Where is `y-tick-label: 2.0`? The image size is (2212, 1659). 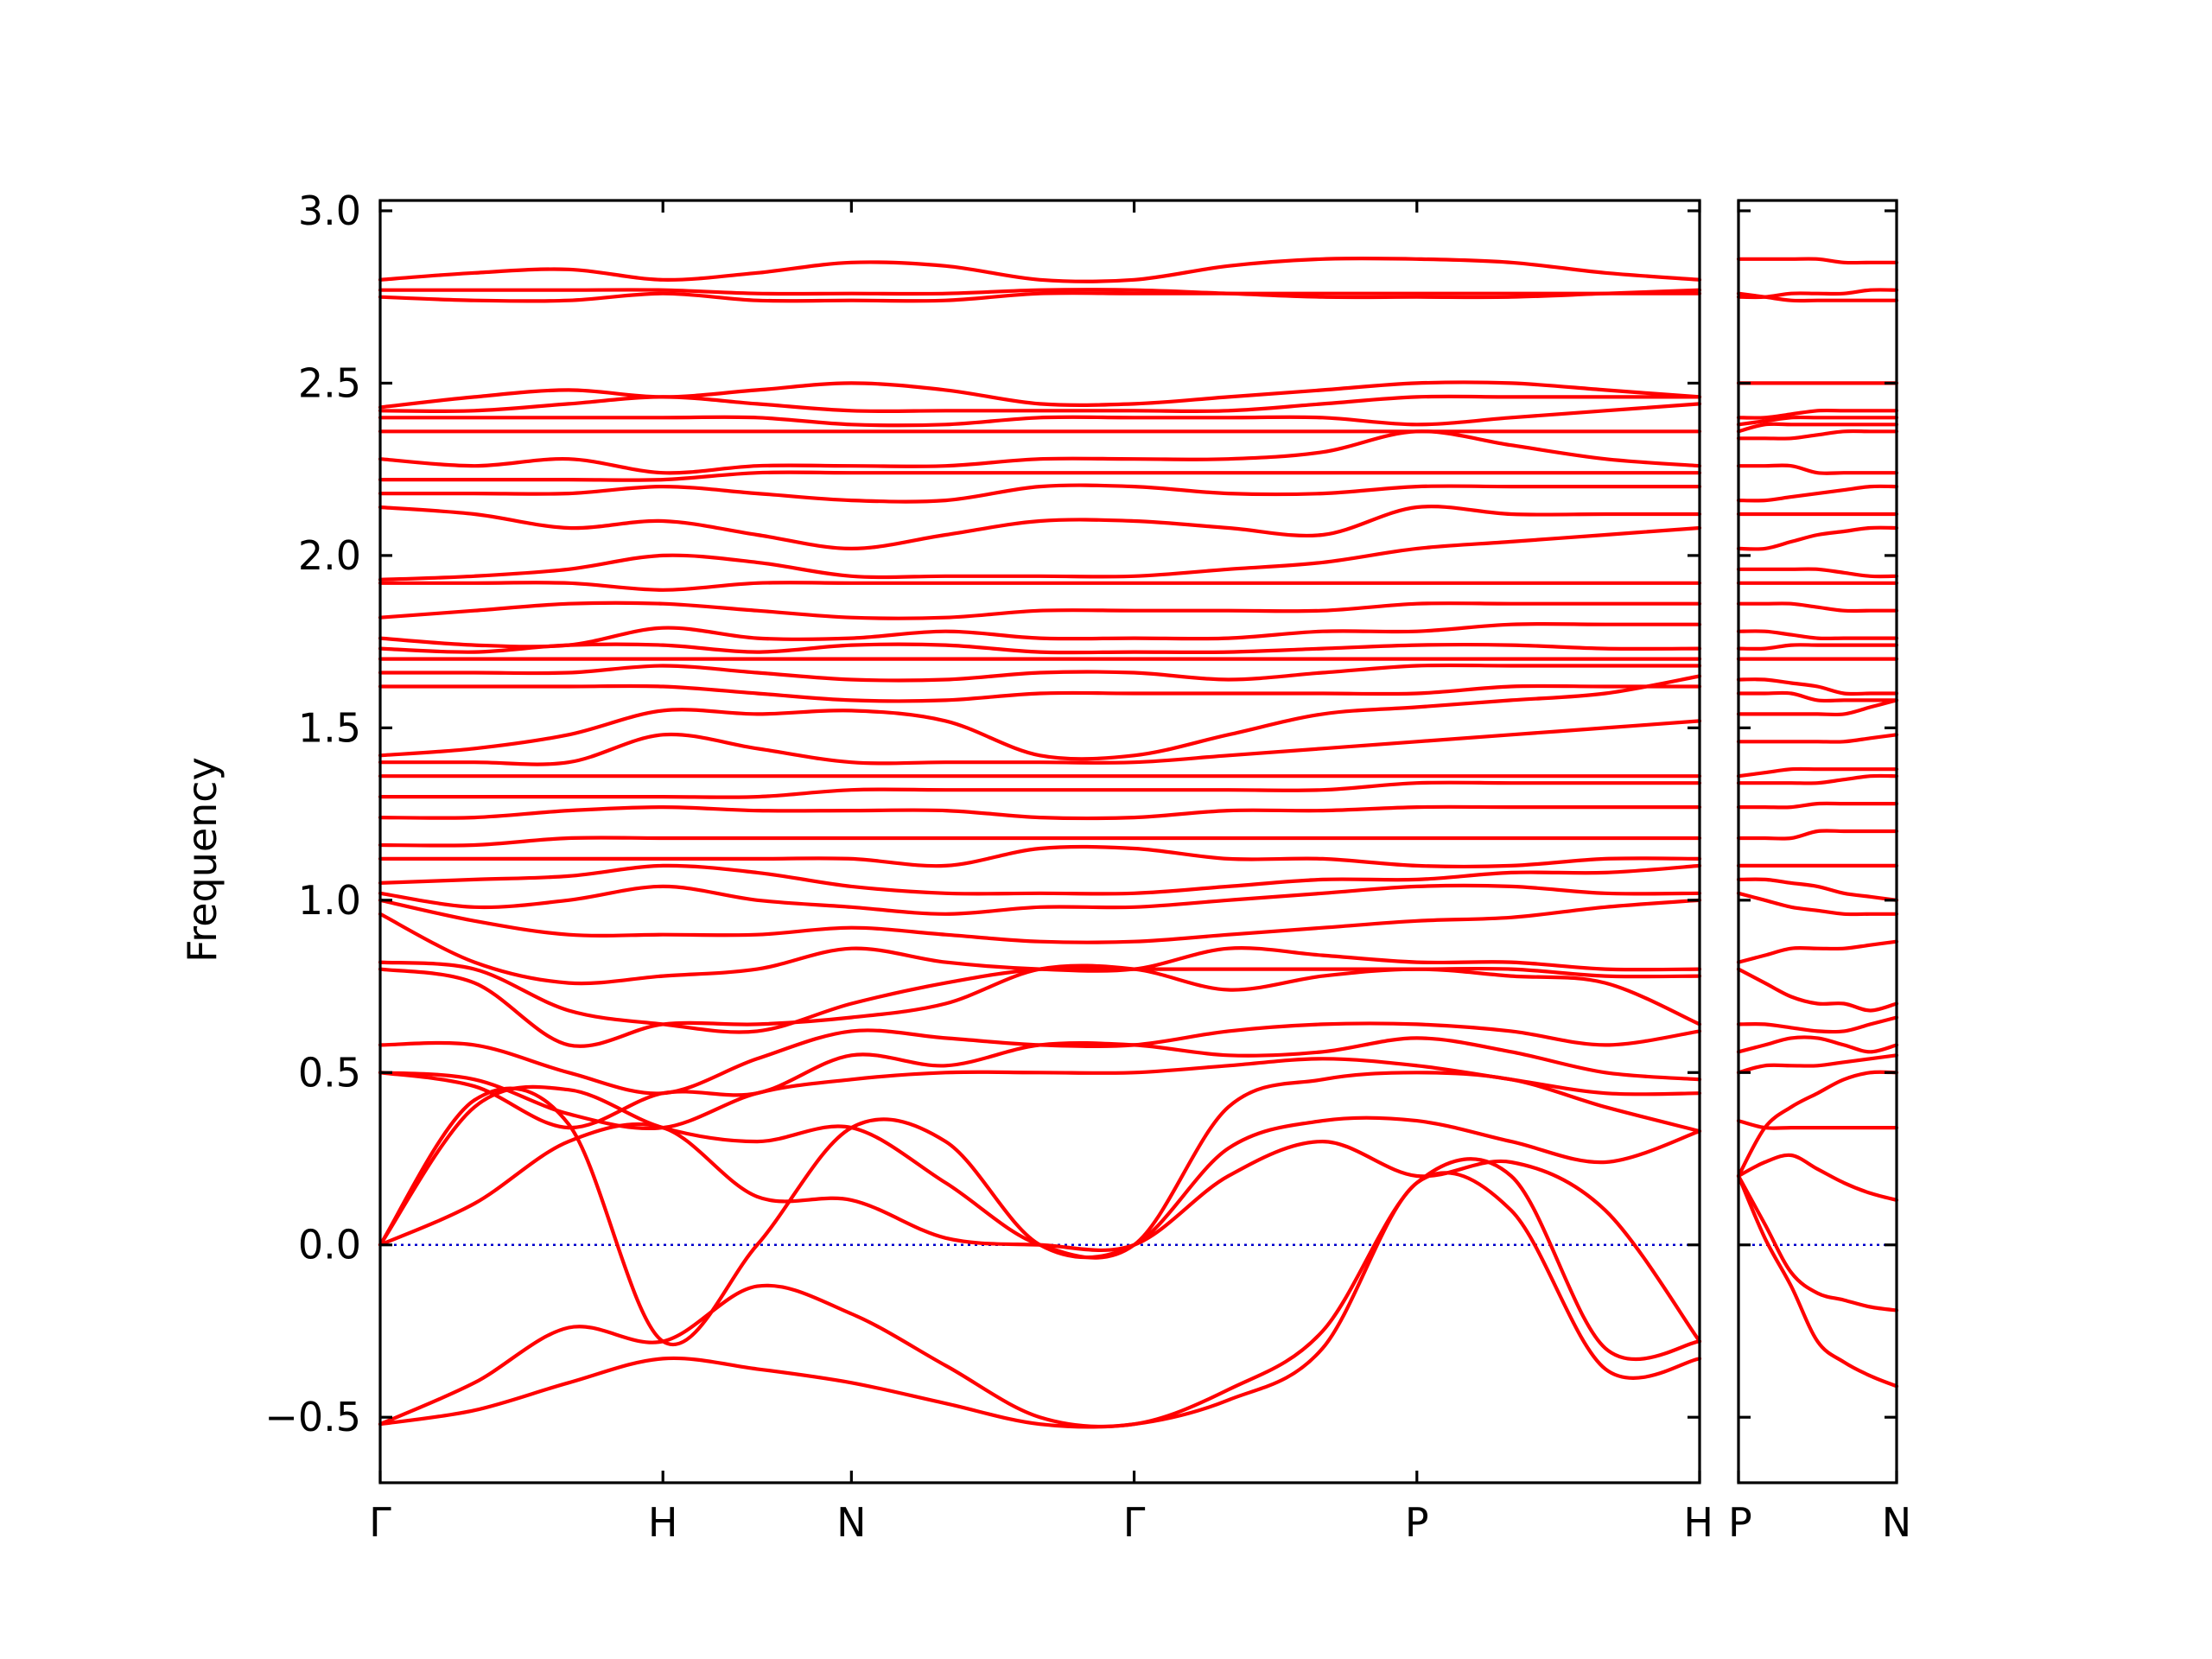 y-tick-label: 2.0 is located at coordinates (329, 555).